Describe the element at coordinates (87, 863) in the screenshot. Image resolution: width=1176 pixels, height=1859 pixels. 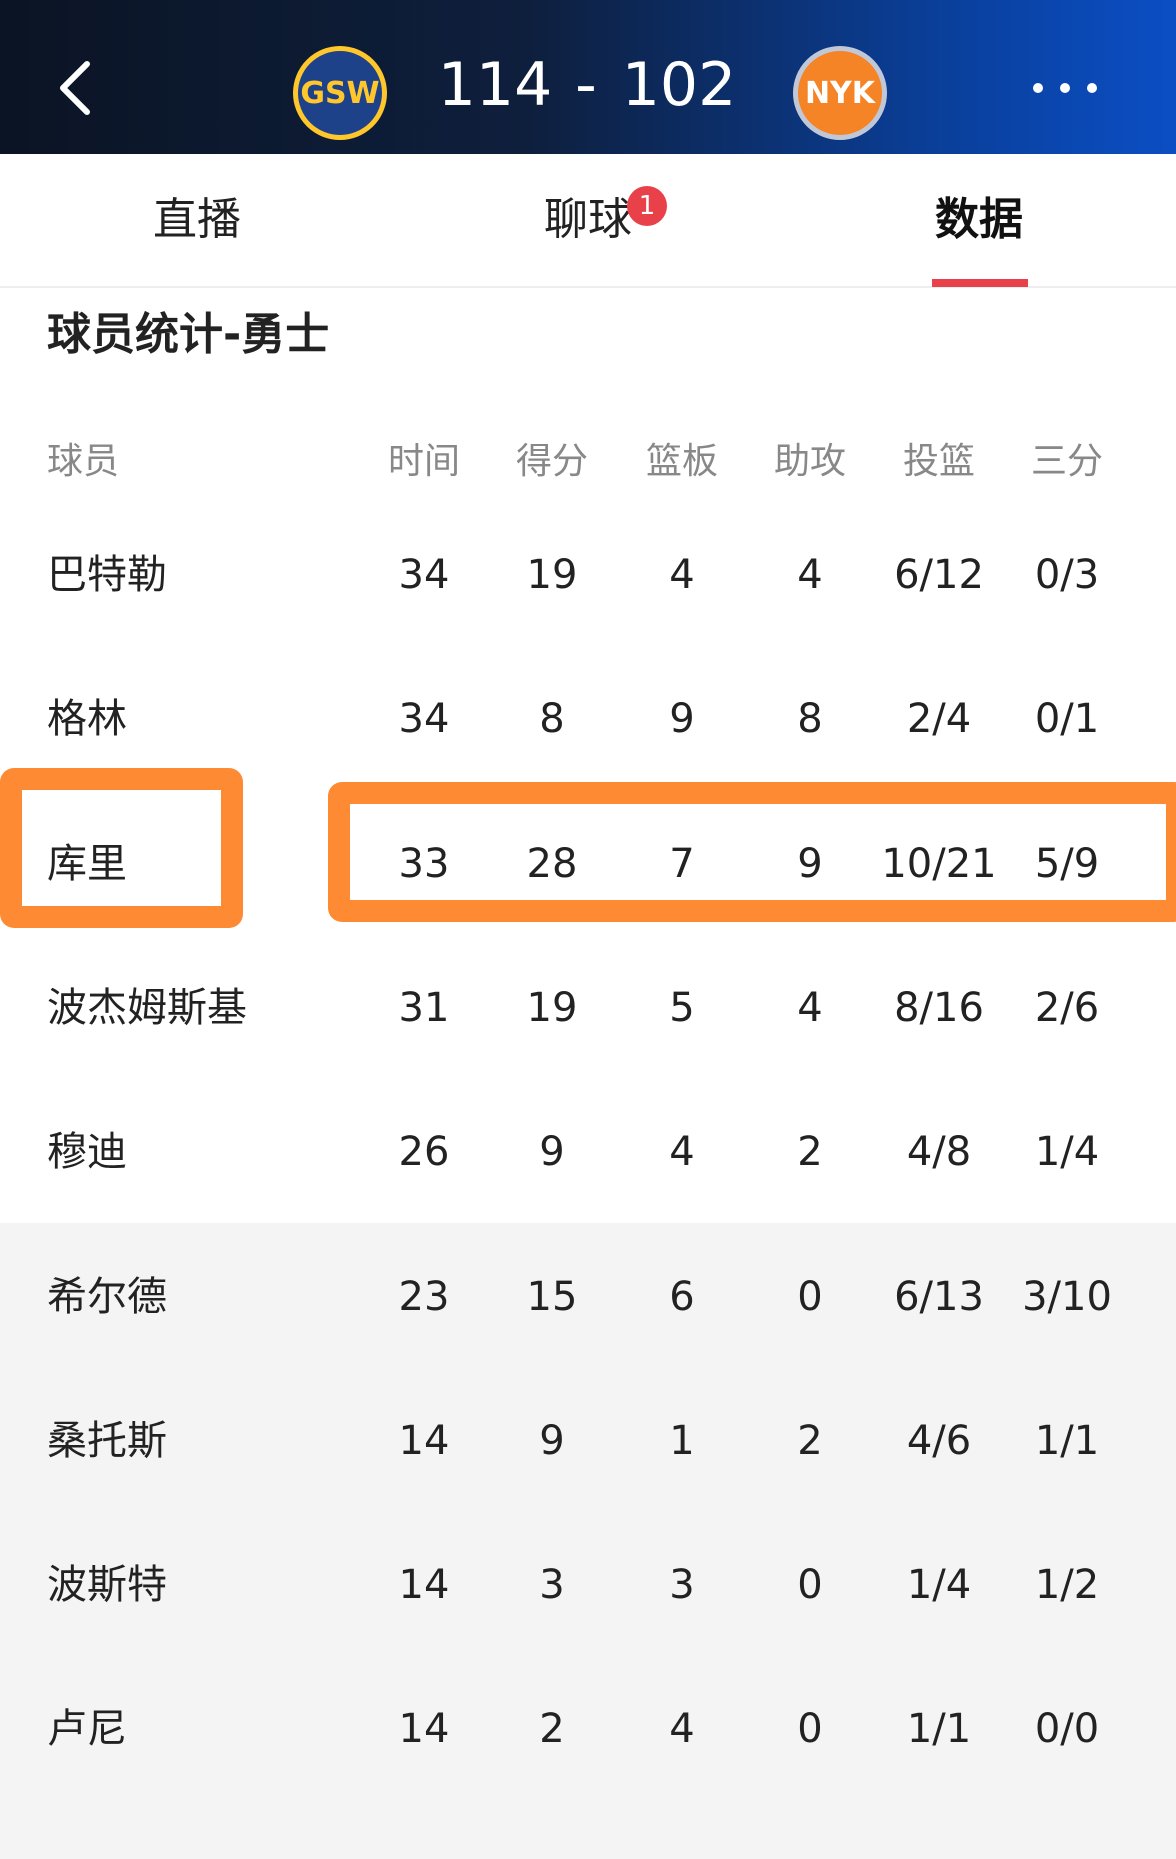
I see `player-name: 库里` at that location.